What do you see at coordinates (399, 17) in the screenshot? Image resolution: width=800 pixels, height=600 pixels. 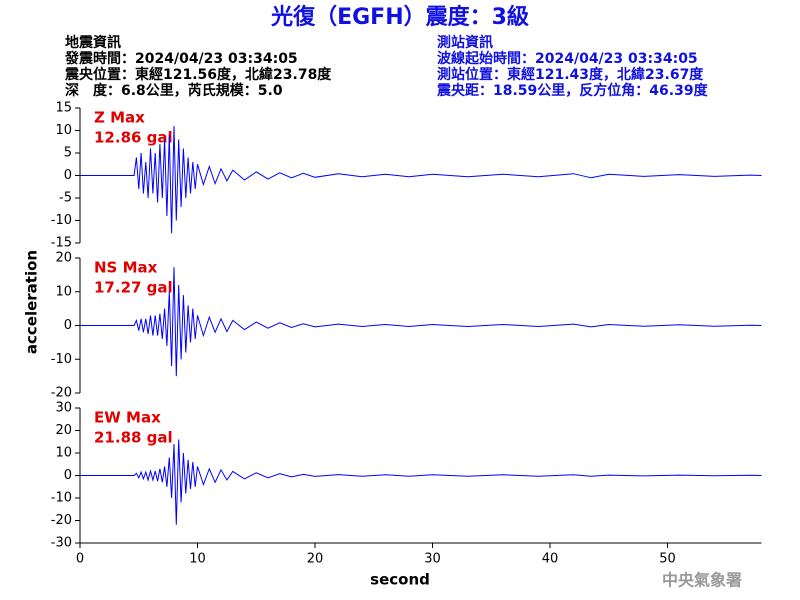 I see `chart-title: 光復（EGFH）震度：3級` at bounding box center [399, 17].